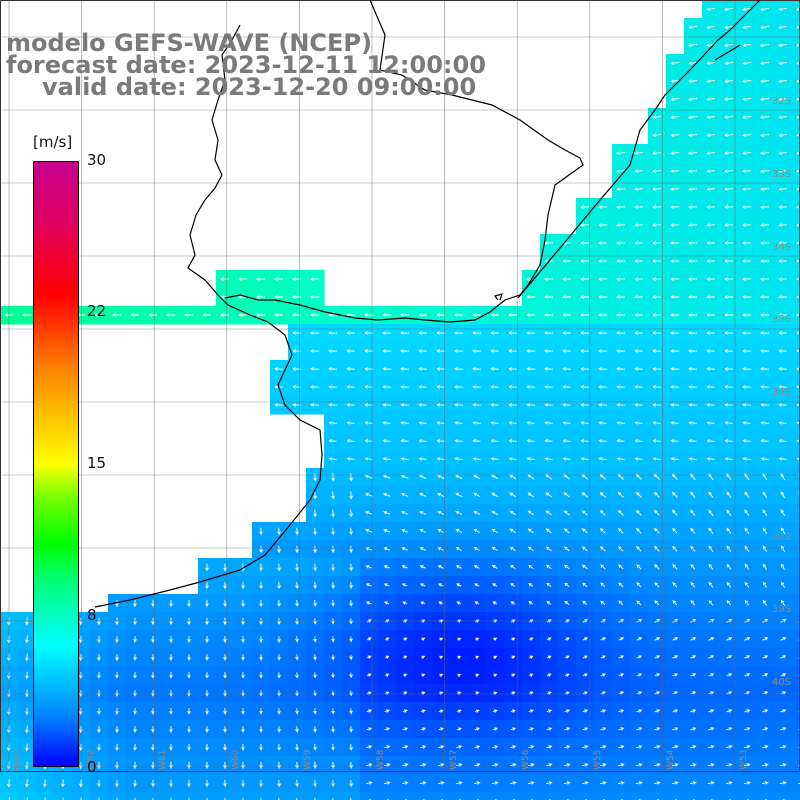 This screenshot has width=800, height=800. Describe the element at coordinates (744, 760) in the screenshot. I see `lon-label: W53` at that location.